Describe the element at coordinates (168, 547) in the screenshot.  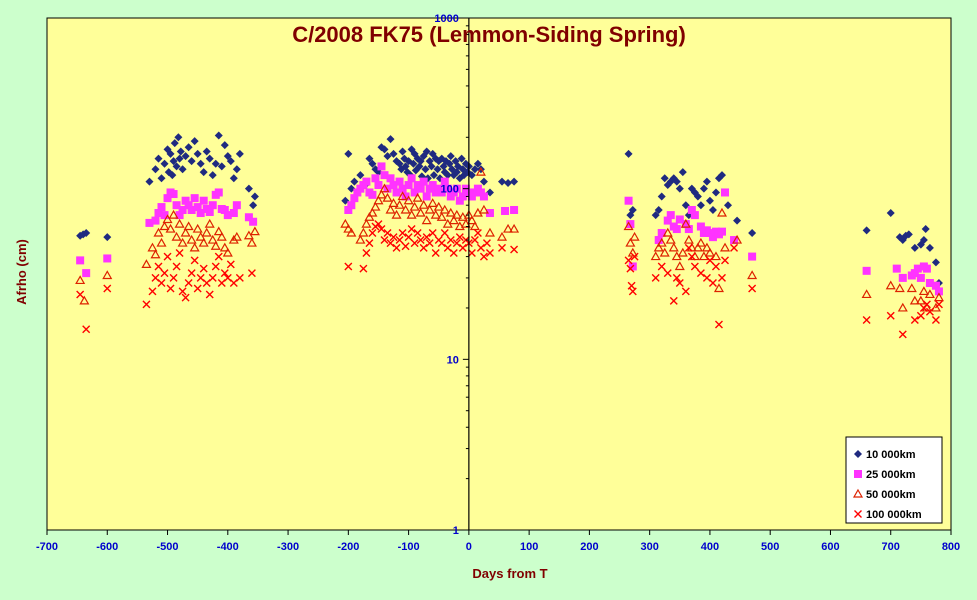
I see `x-tick-label: -500` at that location.